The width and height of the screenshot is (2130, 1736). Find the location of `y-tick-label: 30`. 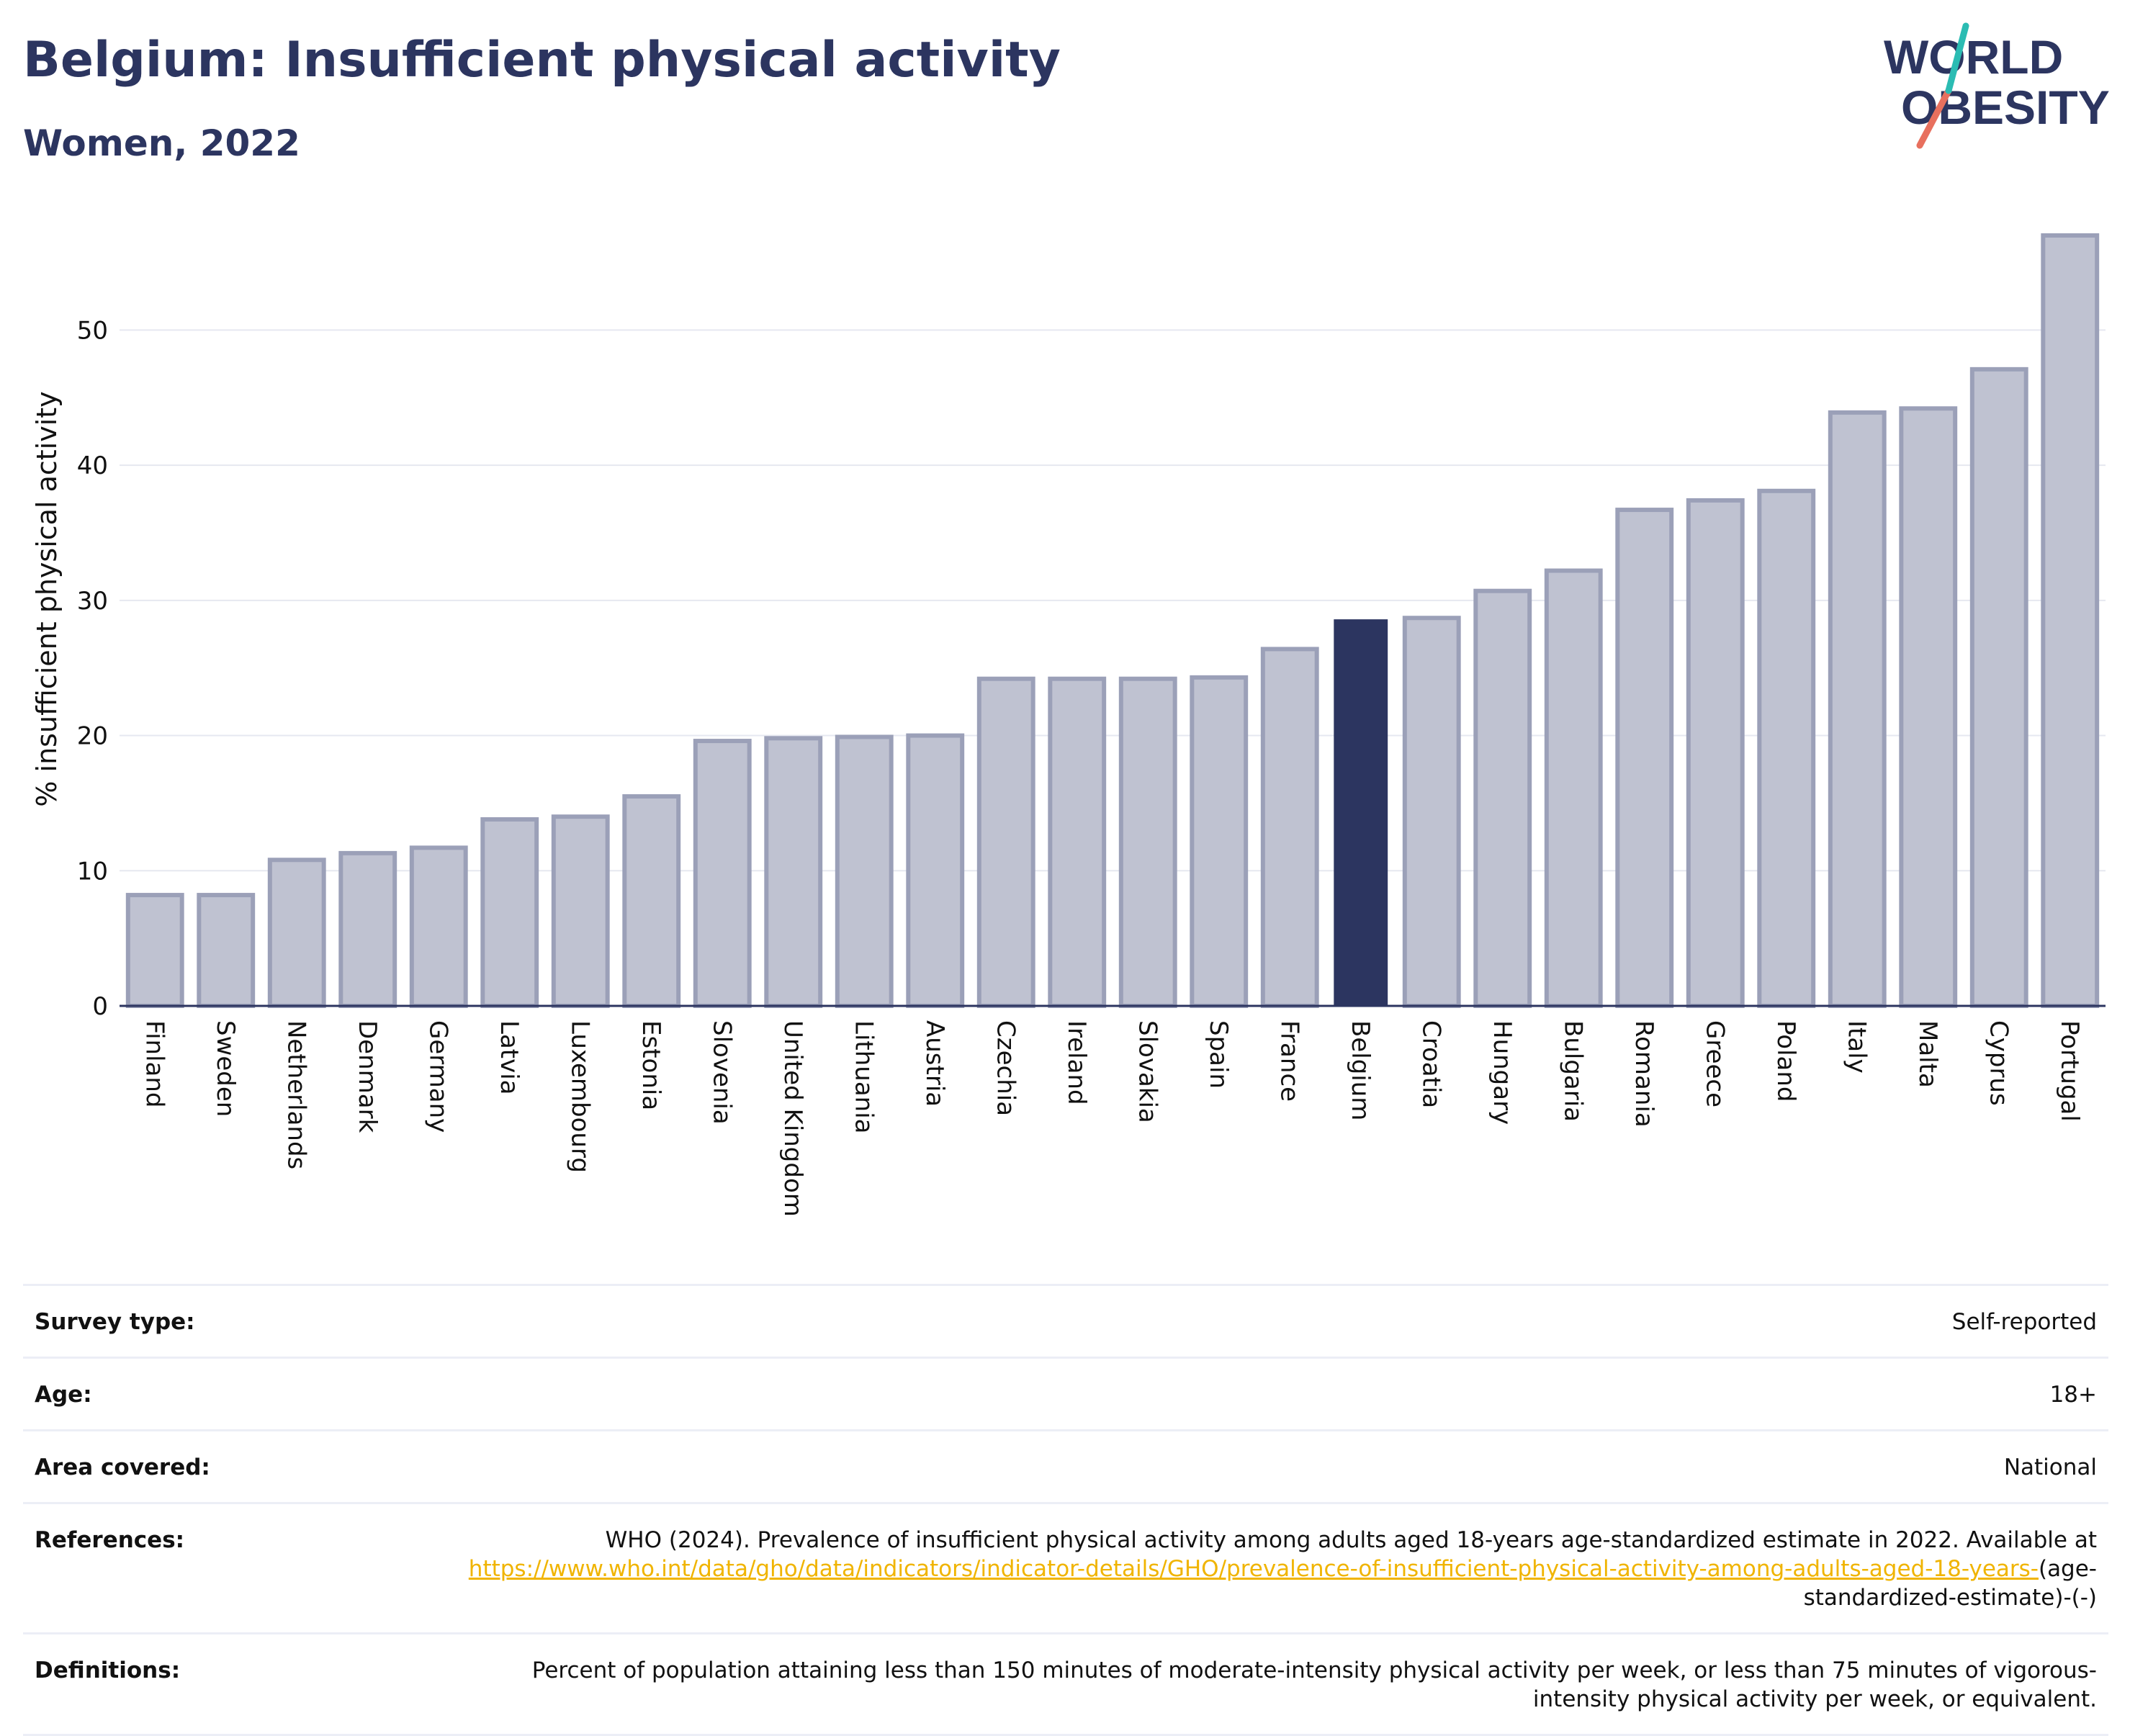

y-tick-label: 30 is located at coordinates (92, 601).